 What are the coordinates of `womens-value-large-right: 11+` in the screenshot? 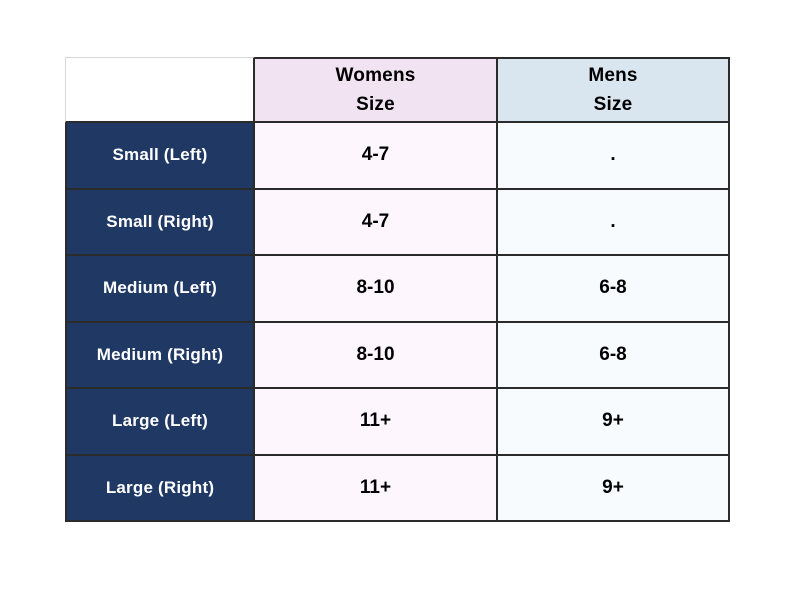 It's located at (376, 488).